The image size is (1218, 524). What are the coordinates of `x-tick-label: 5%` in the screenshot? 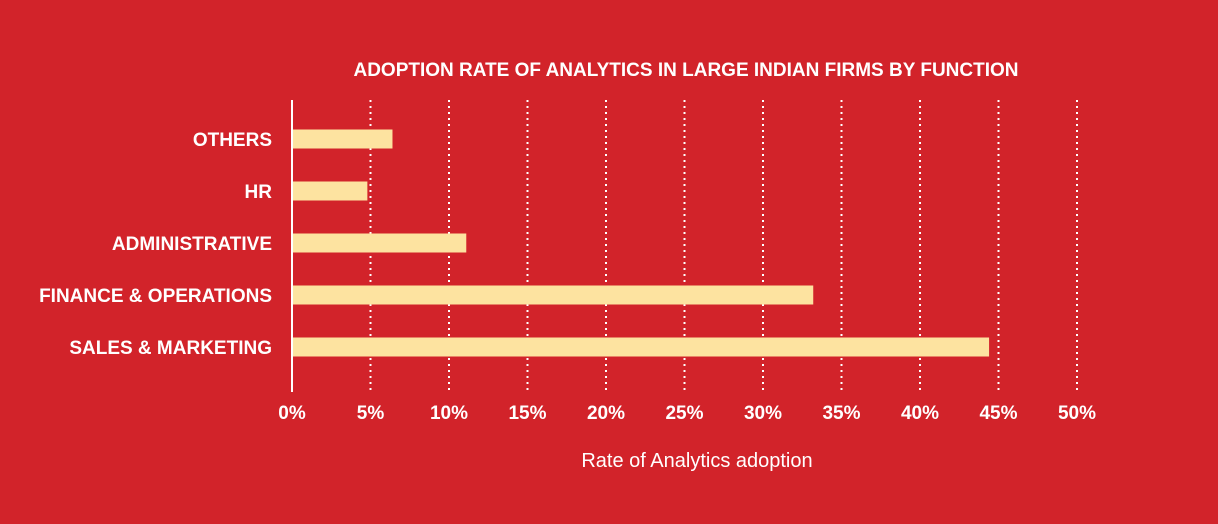 It's located at (371, 413).